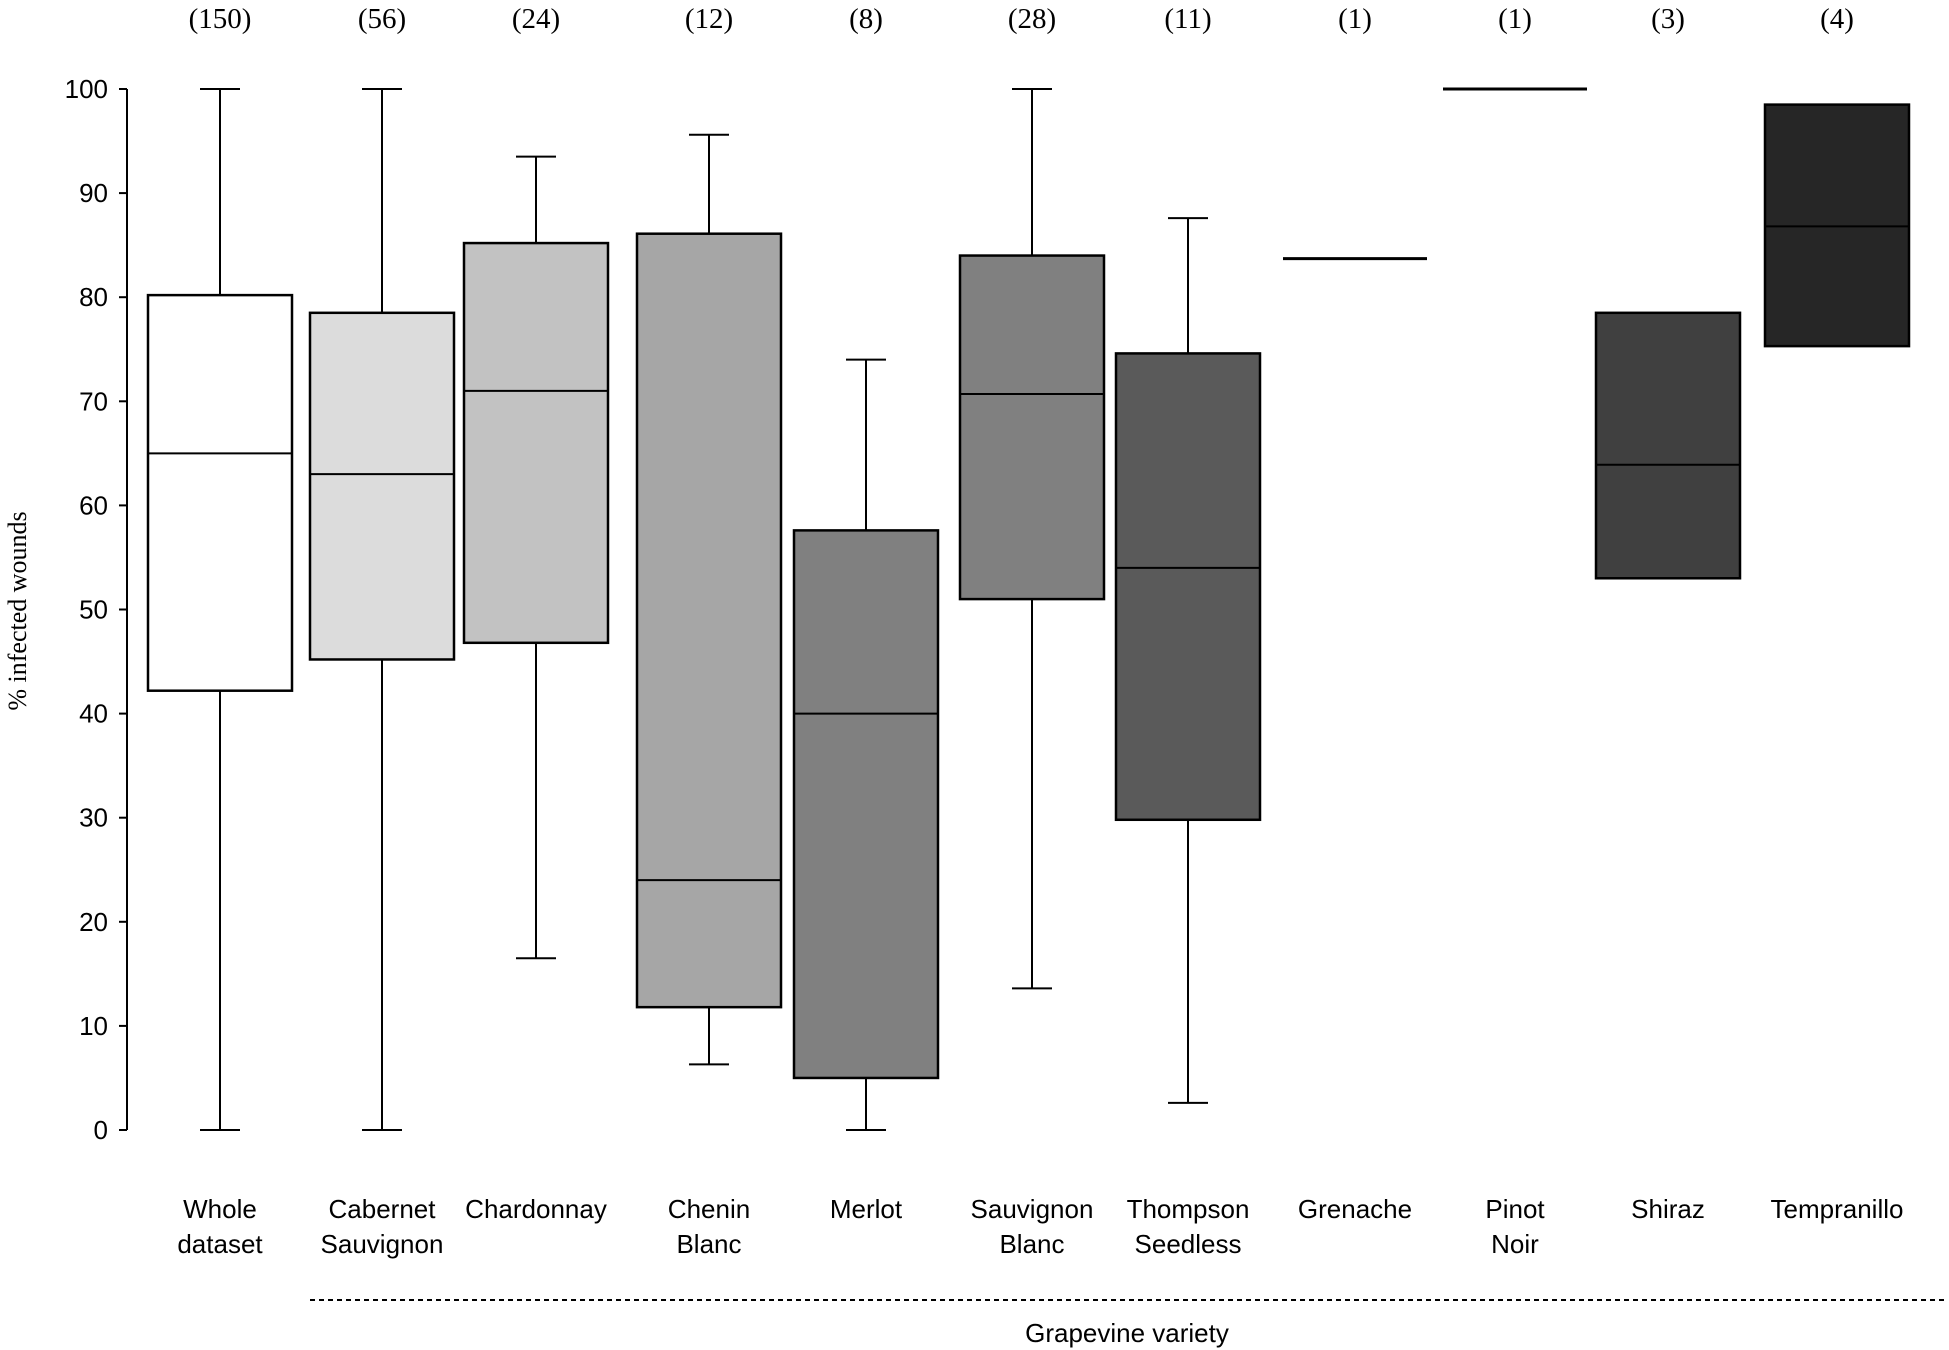  Describe the element at coordinates (220, 19) in the screenshot. I see `sample-size-label: (150)` at that location.